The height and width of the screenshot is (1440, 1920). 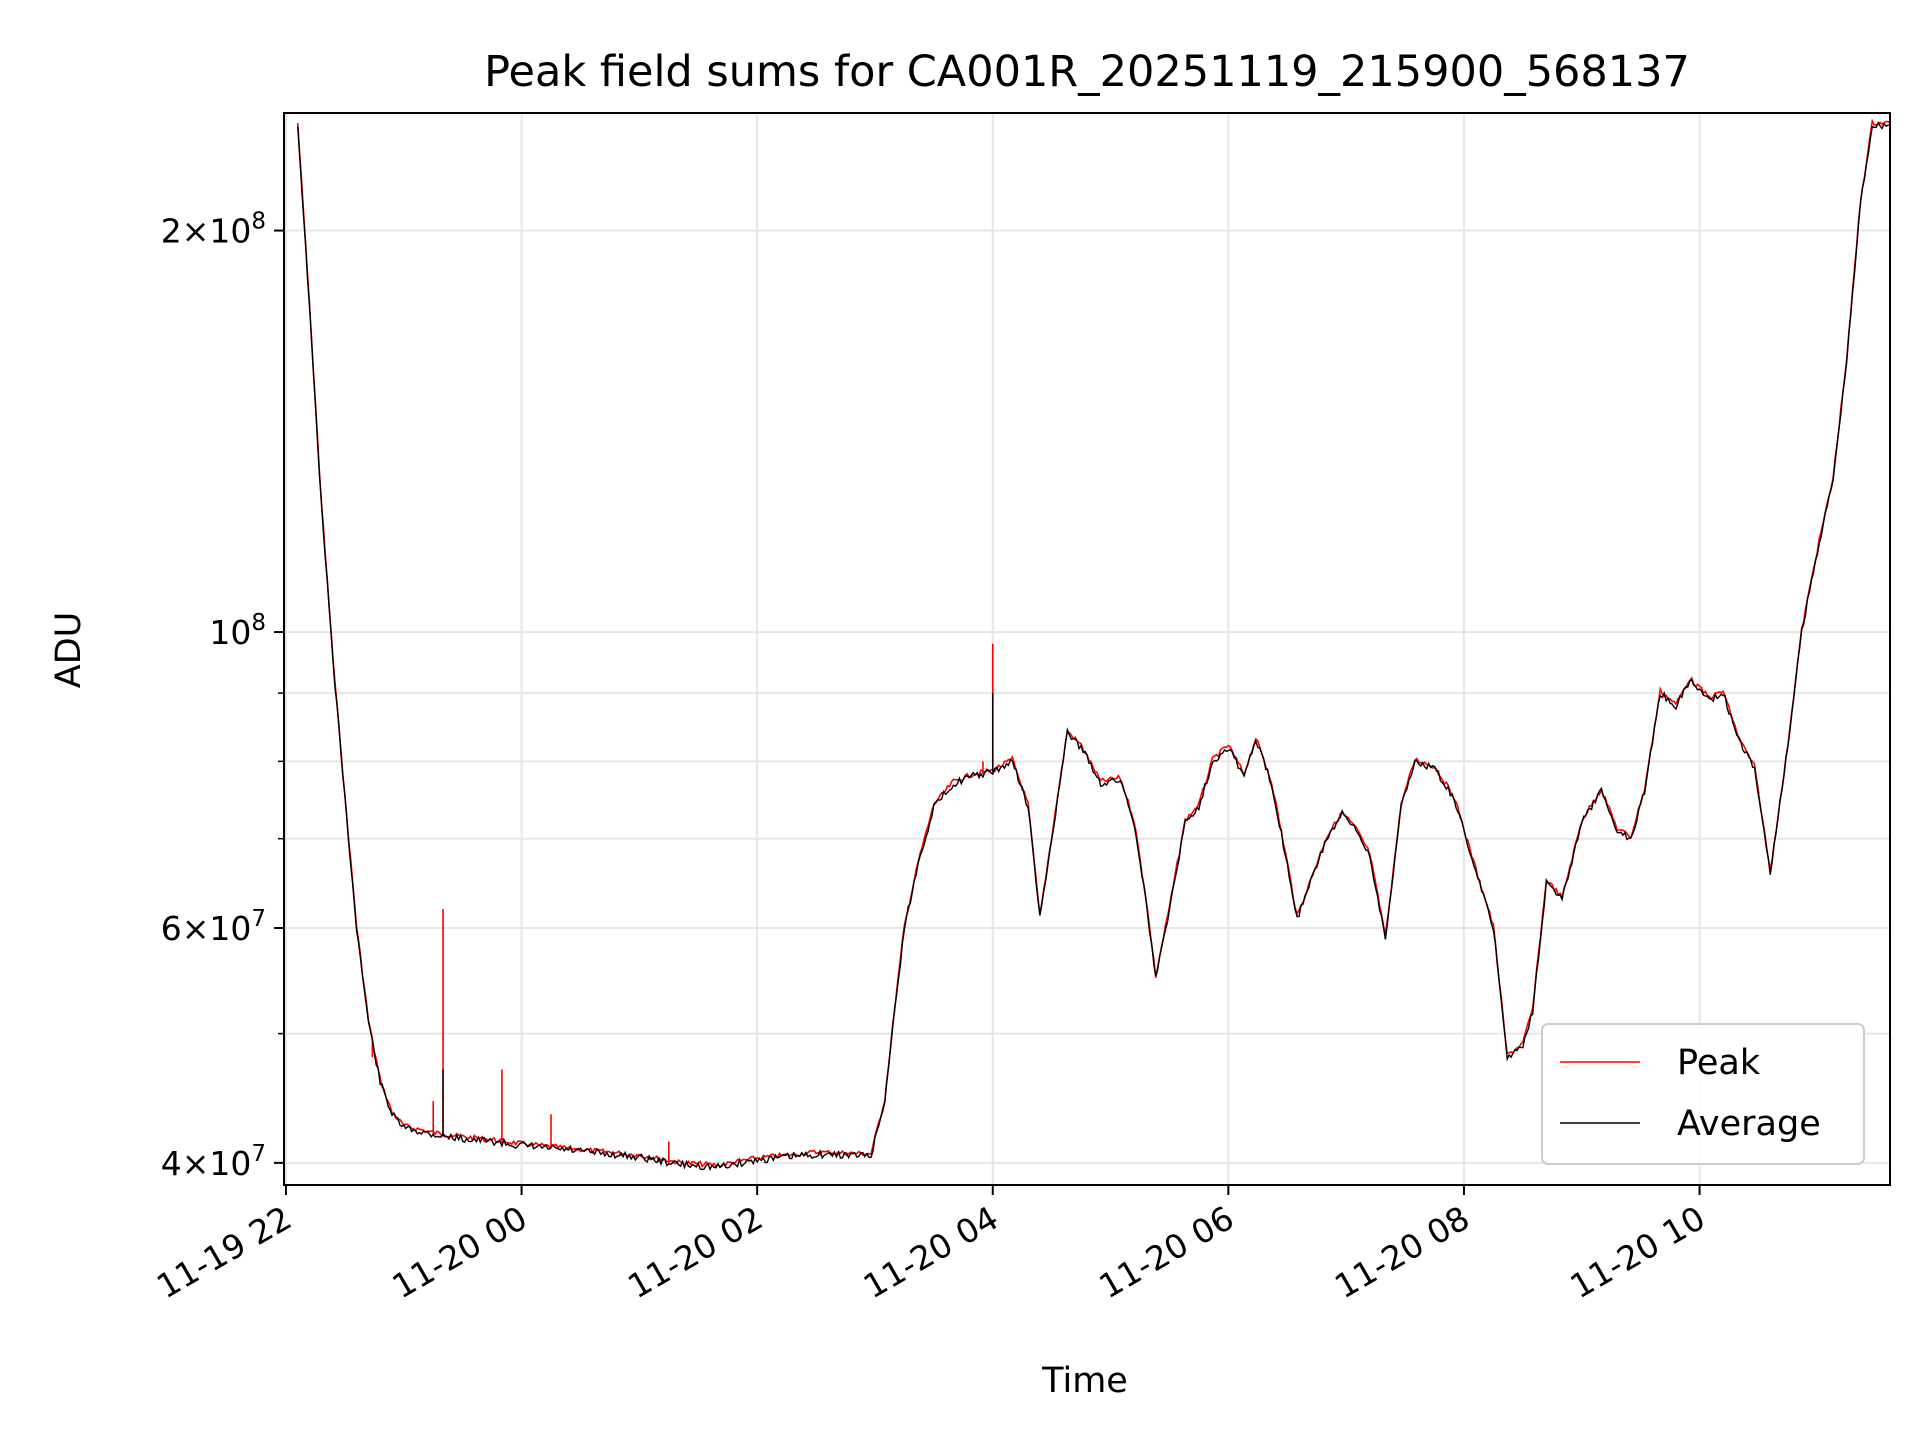 What do you see at coordinates (1749, 1124) in the screenshot?
I see `legend-label-average: Average` at bounding box center [1749, 1124].